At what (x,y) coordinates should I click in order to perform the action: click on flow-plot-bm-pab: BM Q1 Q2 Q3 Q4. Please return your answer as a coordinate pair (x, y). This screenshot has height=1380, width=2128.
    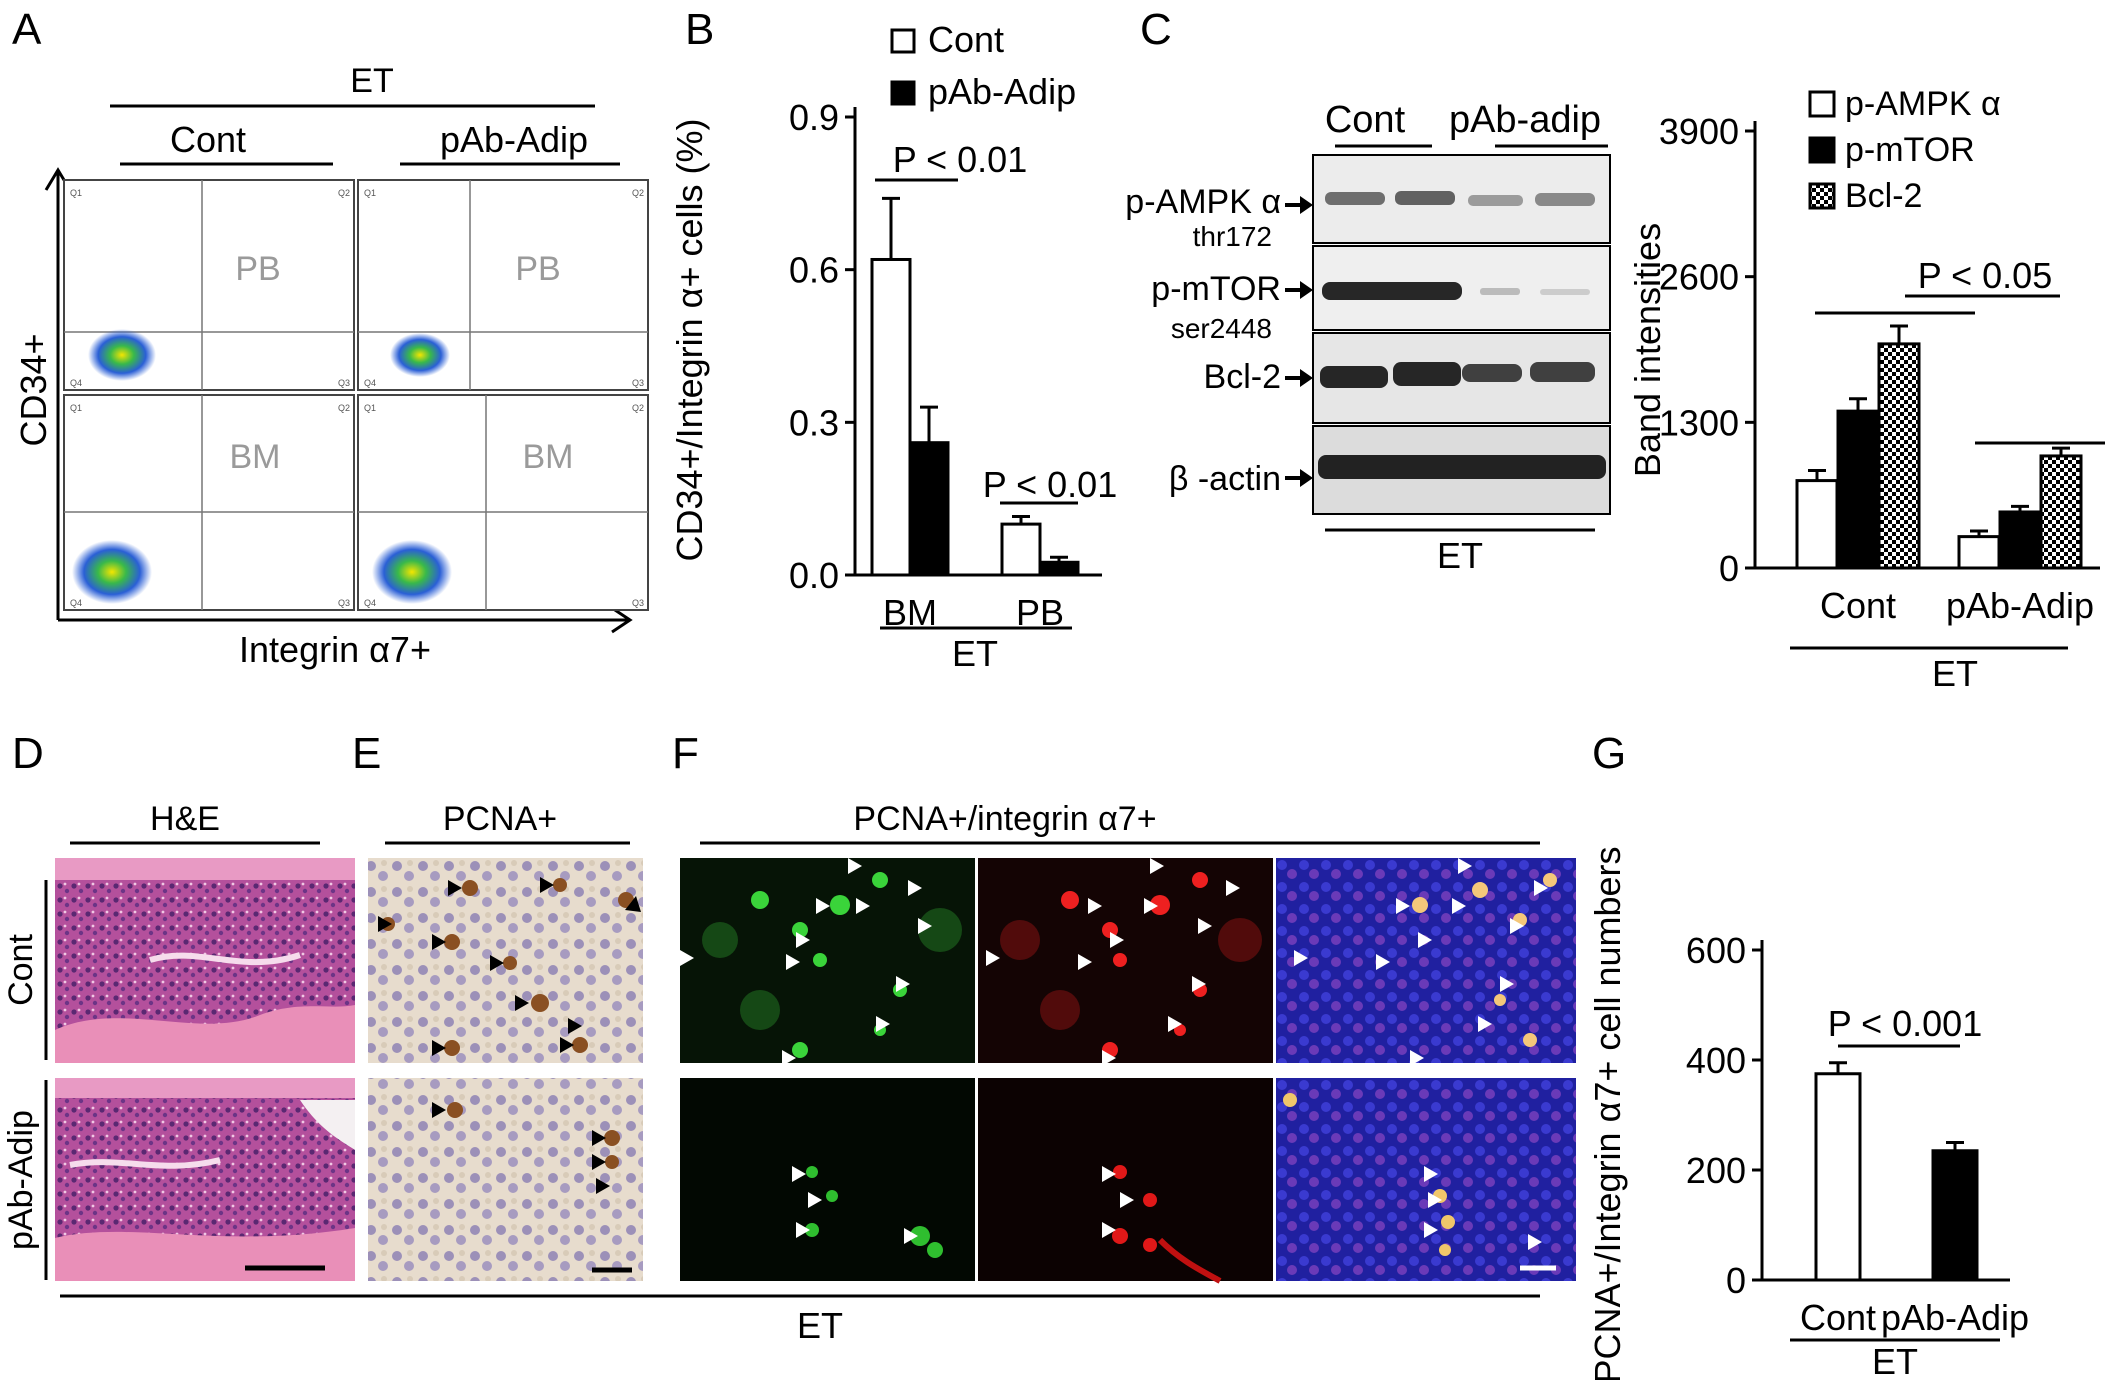
    Looking at the image, I should click on (503, 502).